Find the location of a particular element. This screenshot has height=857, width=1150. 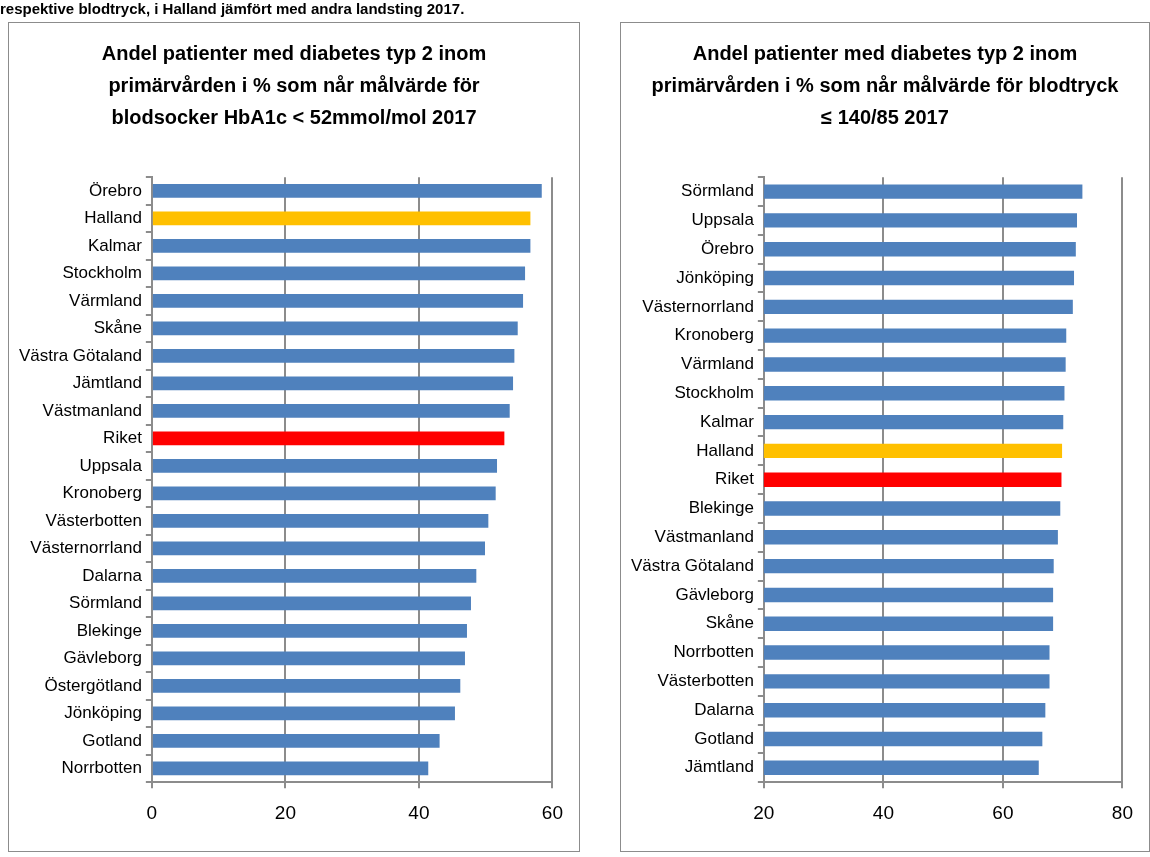

text: respektive blodtryck, i Halland jämfört med andra landsting 2017. is located at coordinates (232, 8).